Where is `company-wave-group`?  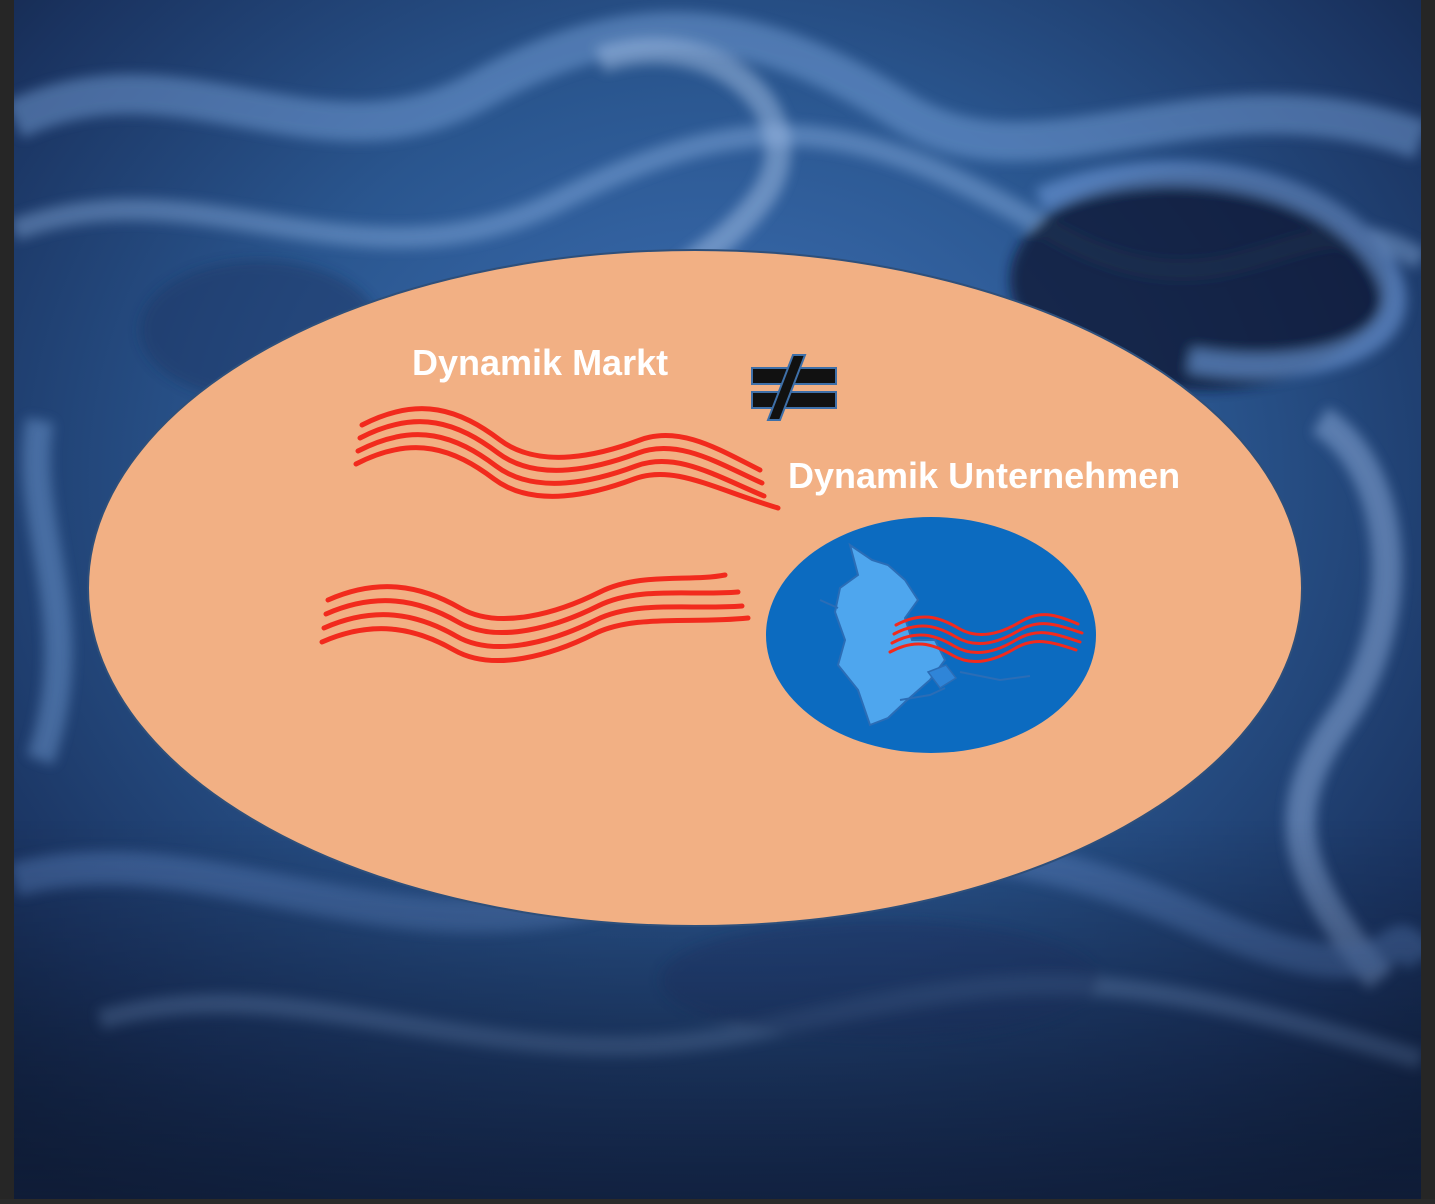 company-wave-group is located at coordinates (986, 638).